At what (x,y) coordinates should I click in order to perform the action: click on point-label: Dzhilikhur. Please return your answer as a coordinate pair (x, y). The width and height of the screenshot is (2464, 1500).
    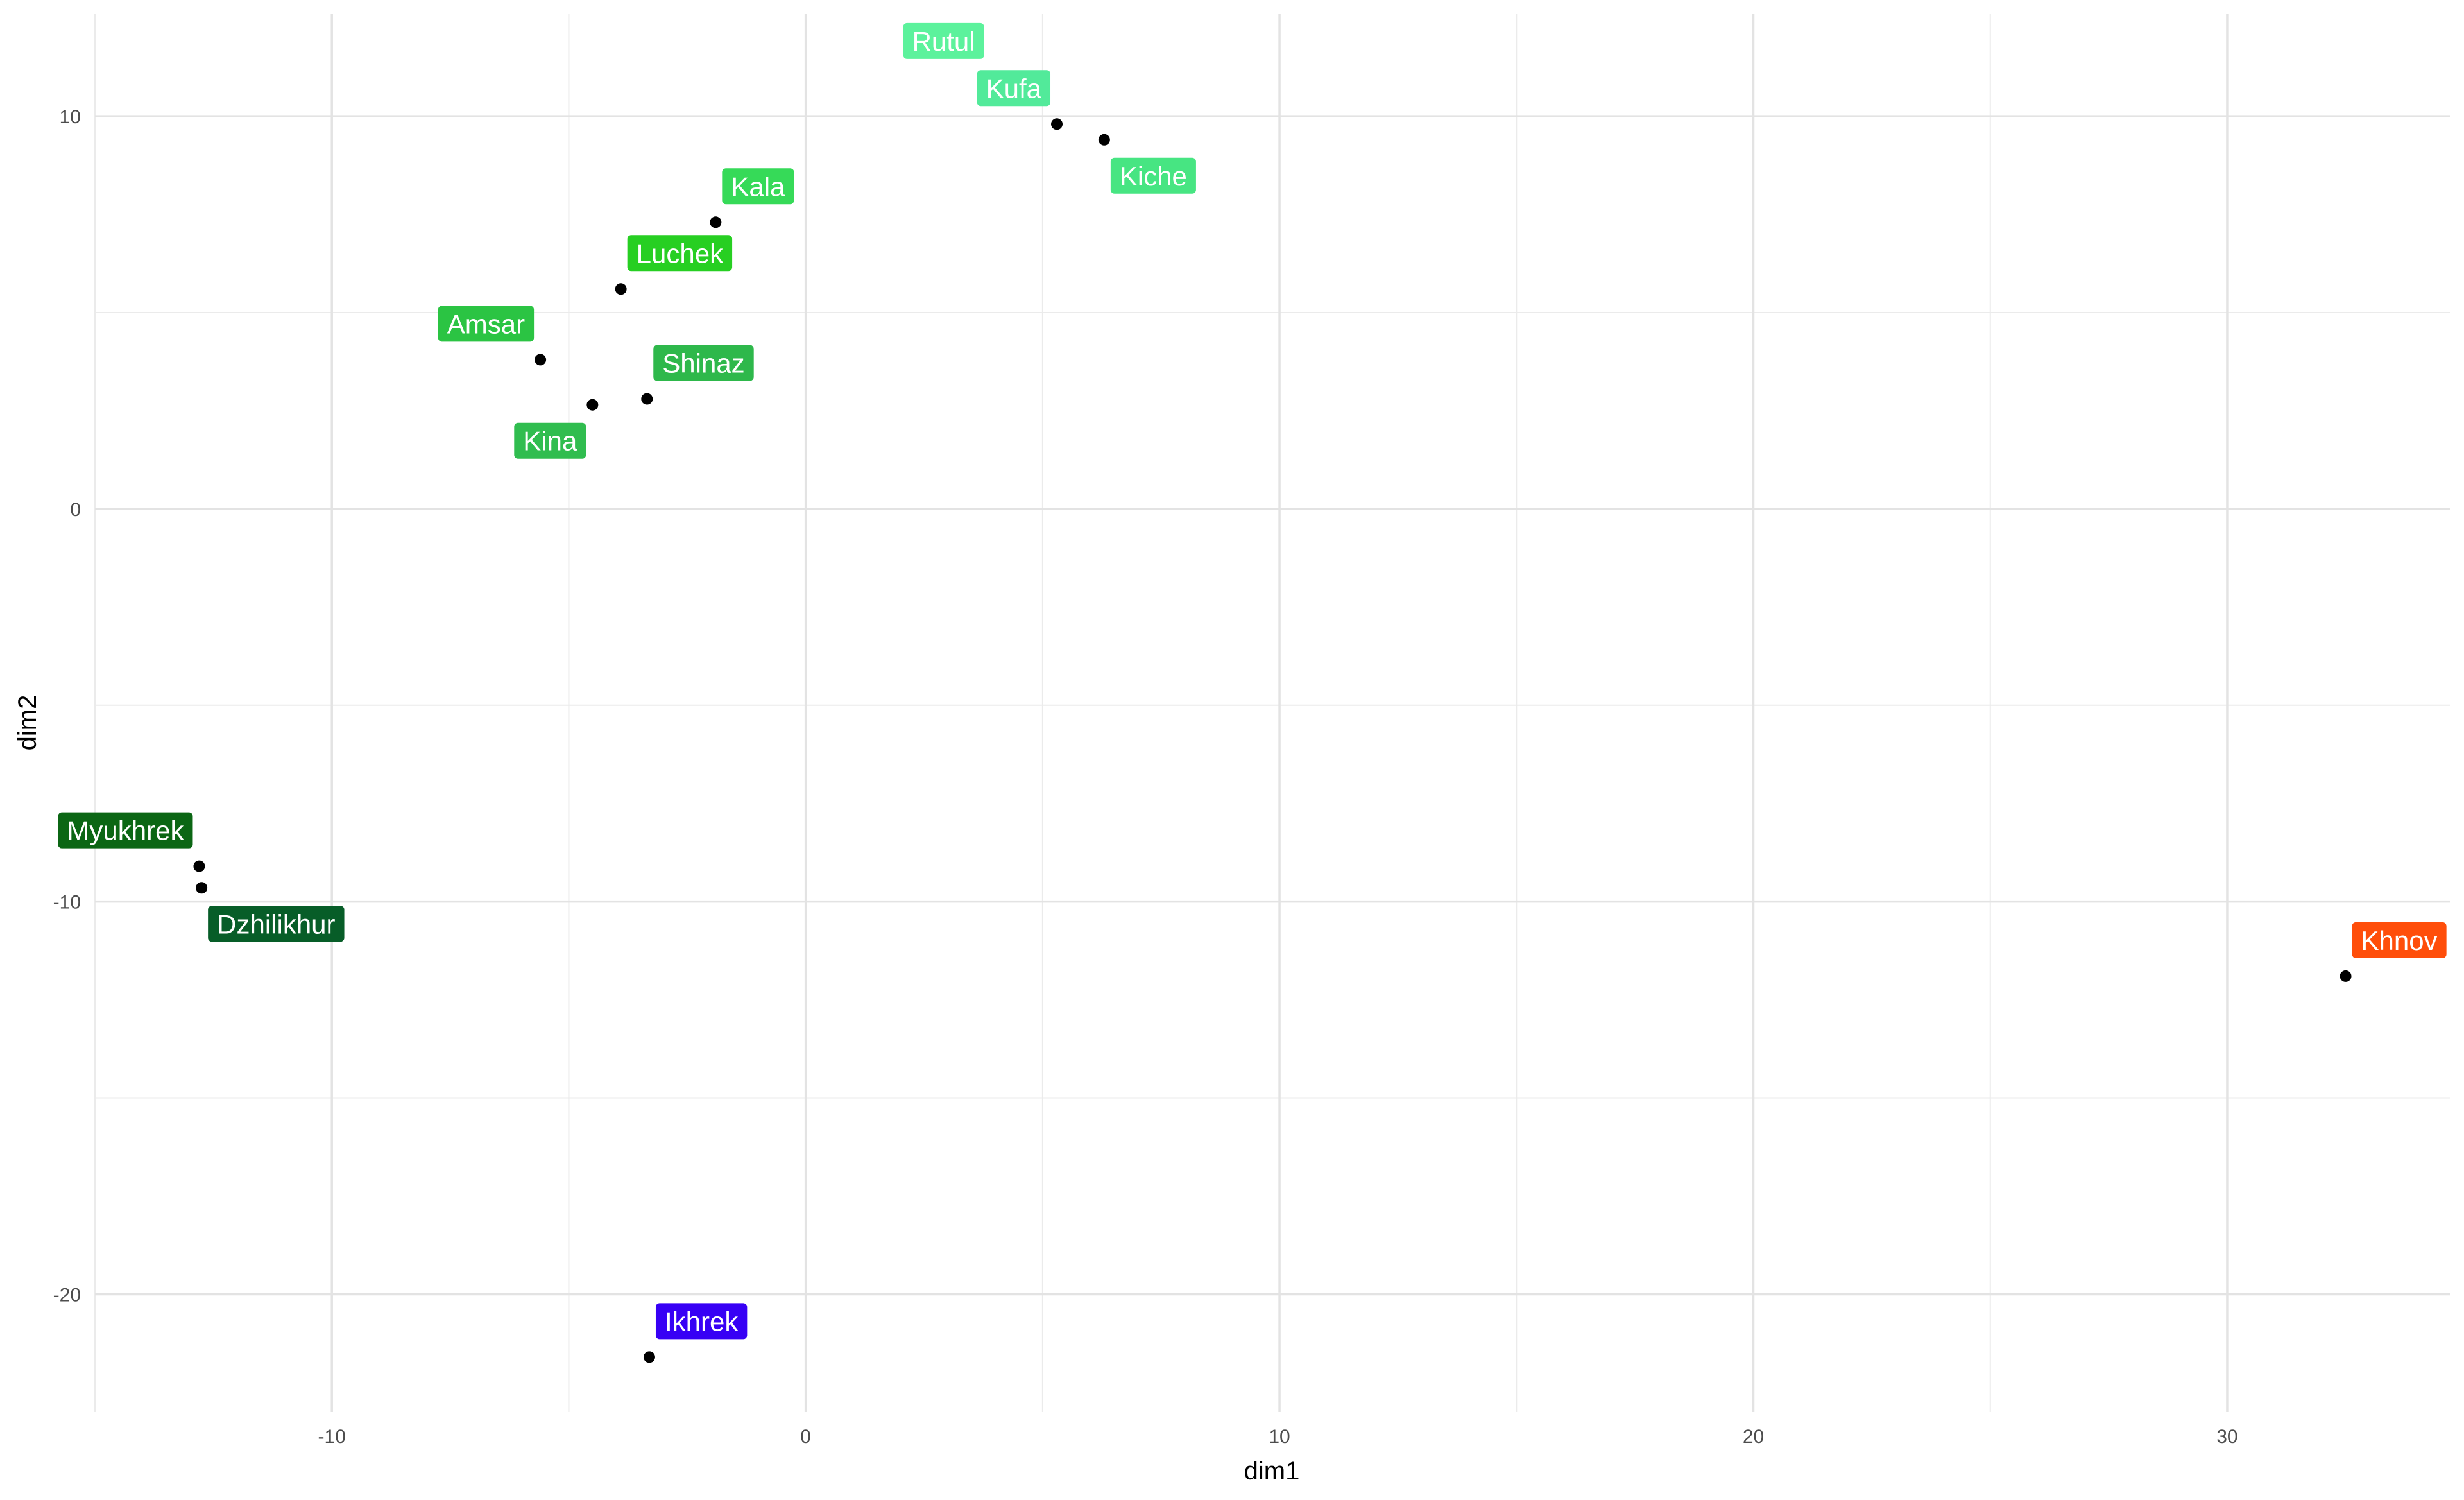
    Looking at the image, I should click on (277, 924).